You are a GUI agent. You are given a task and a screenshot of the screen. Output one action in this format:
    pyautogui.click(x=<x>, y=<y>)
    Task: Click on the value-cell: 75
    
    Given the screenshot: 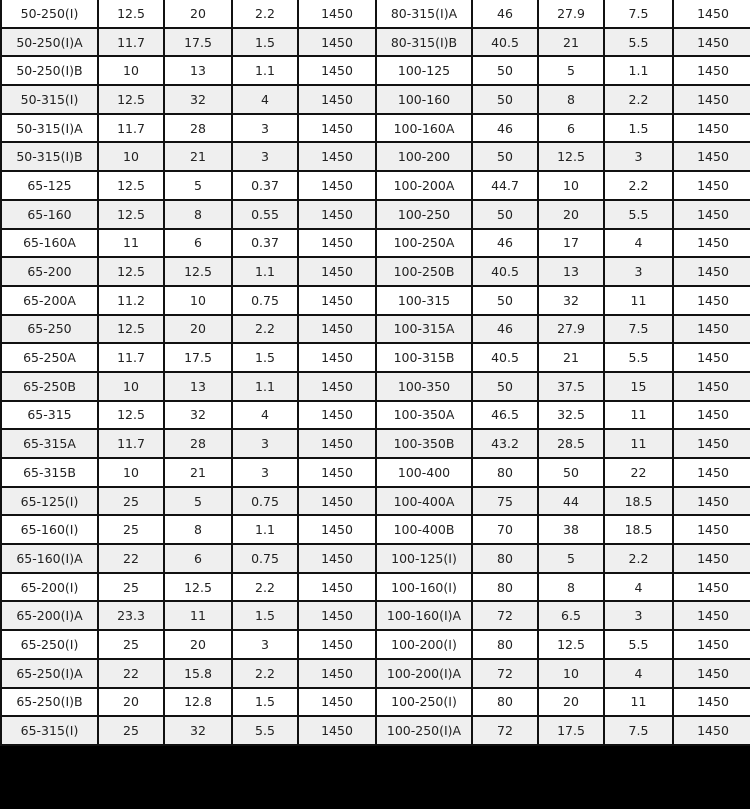 What is the action you would take?
    pyautogui.click(x=505, y=501)
    